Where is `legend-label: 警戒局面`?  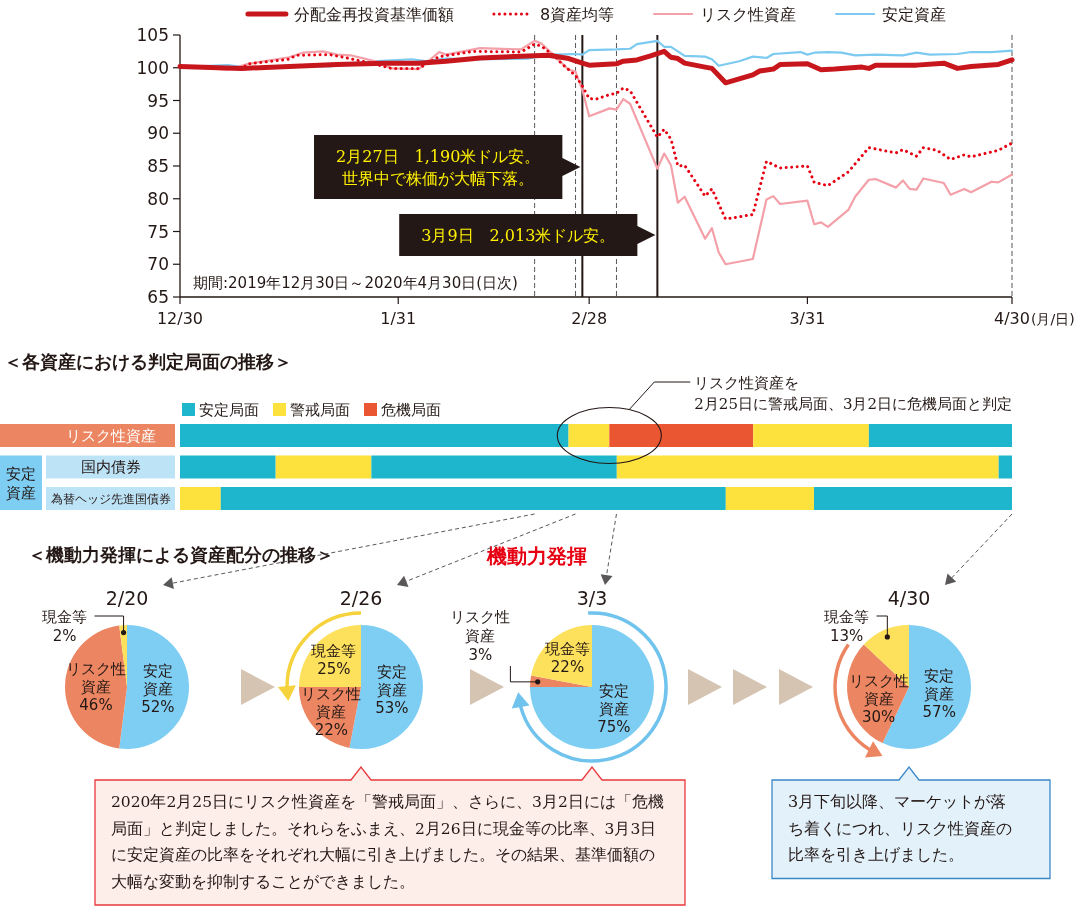
legend-label: 警戒局面 is located at coordinates (320, 410).